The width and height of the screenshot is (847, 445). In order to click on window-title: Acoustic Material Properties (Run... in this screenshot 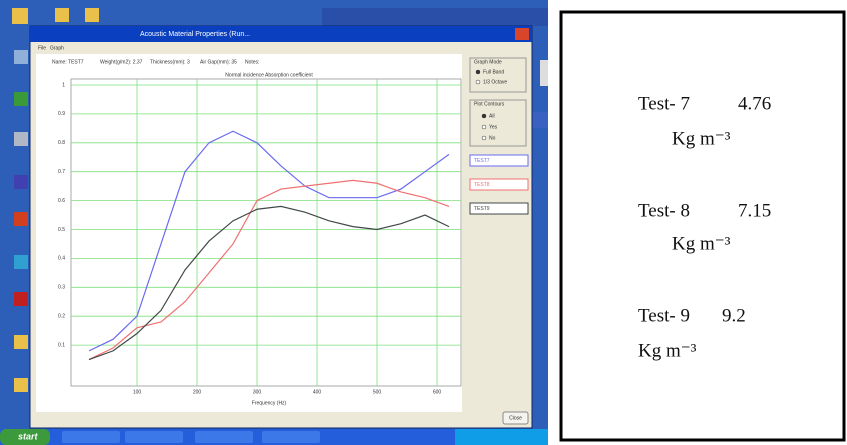, I will do `click(195, 34)`.